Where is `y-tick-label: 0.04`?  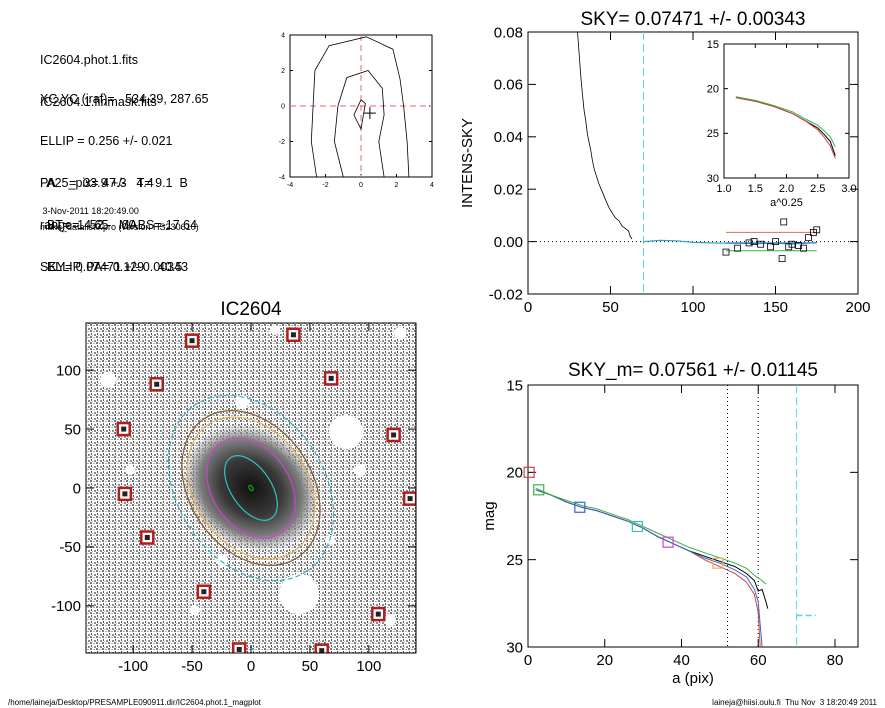 y-tick-label: 0.04 is located at coordinates (508, 137).